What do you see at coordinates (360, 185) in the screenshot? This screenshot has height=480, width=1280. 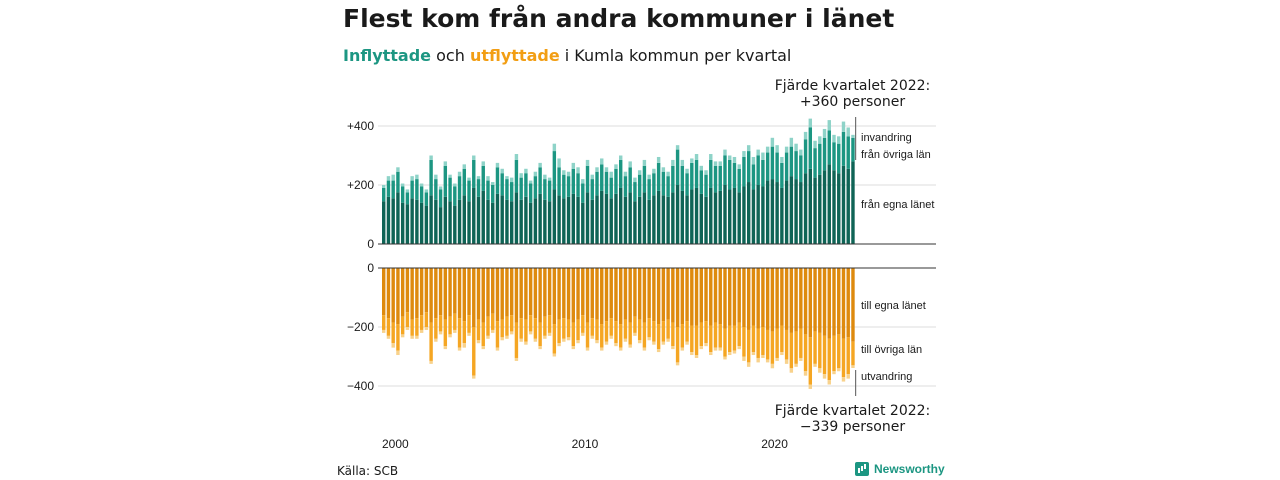 I see `y-tick-top: +200` at bounding box center [360, 185].